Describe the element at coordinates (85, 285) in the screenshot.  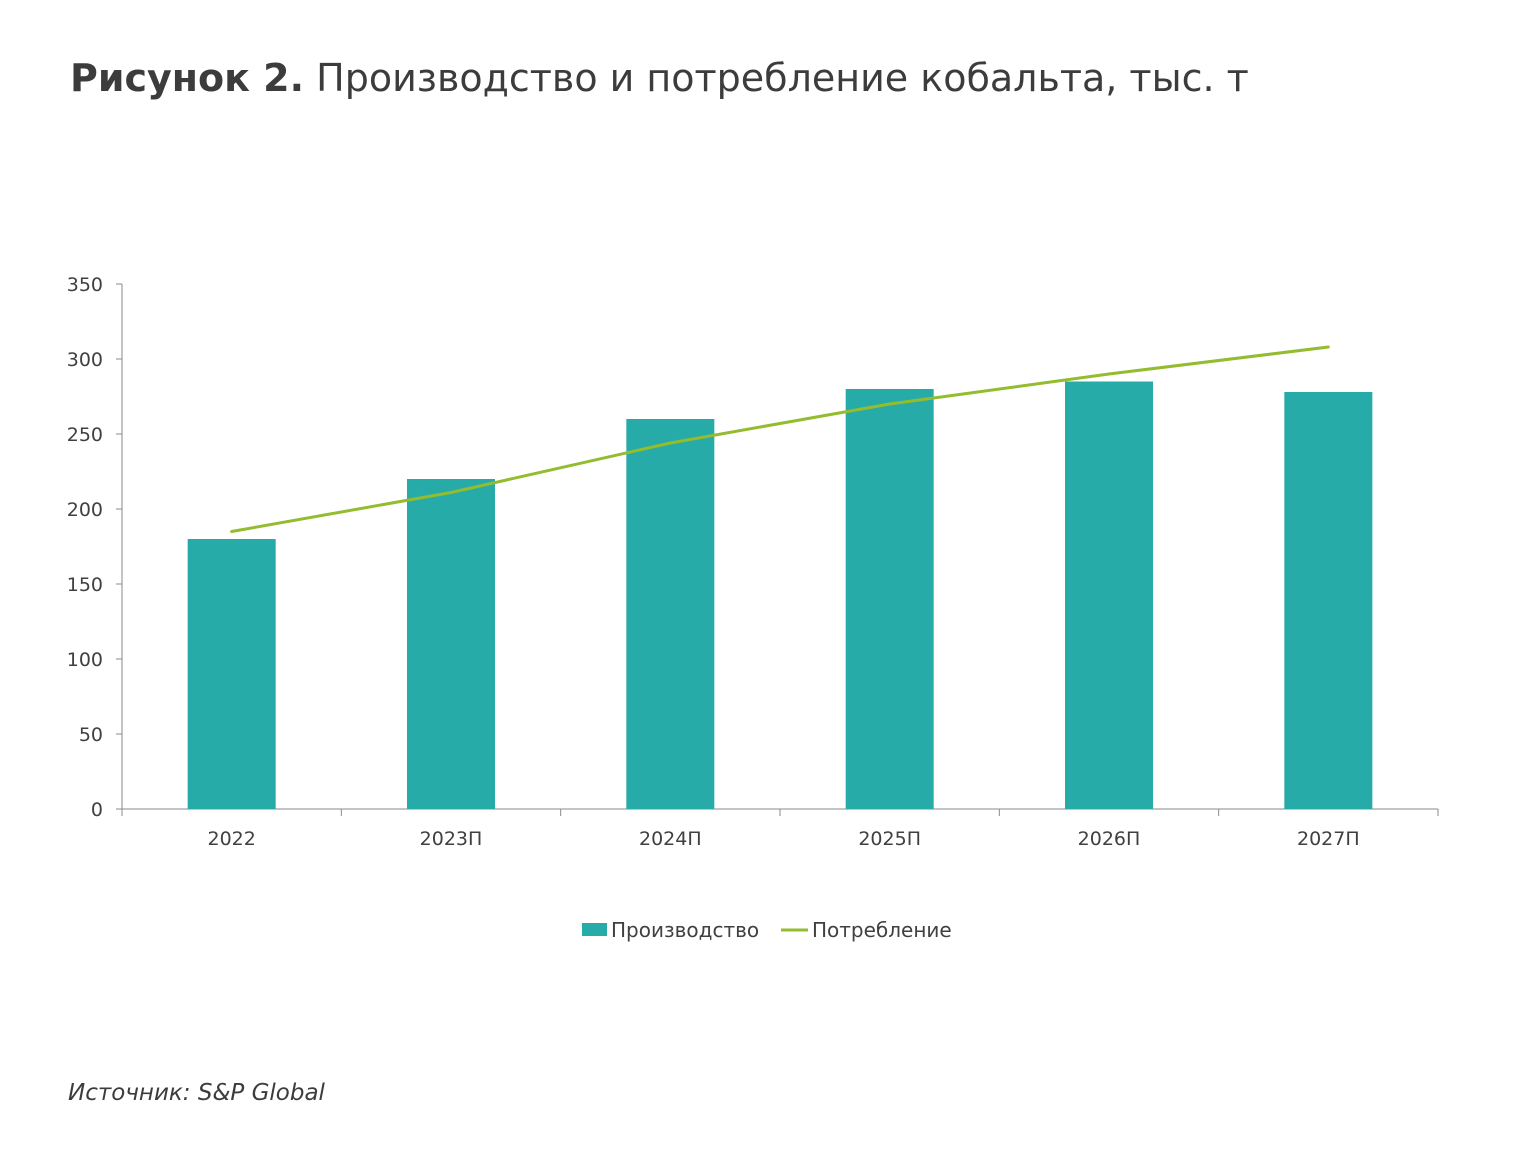
I see `y-tick-label: 350` at that location.